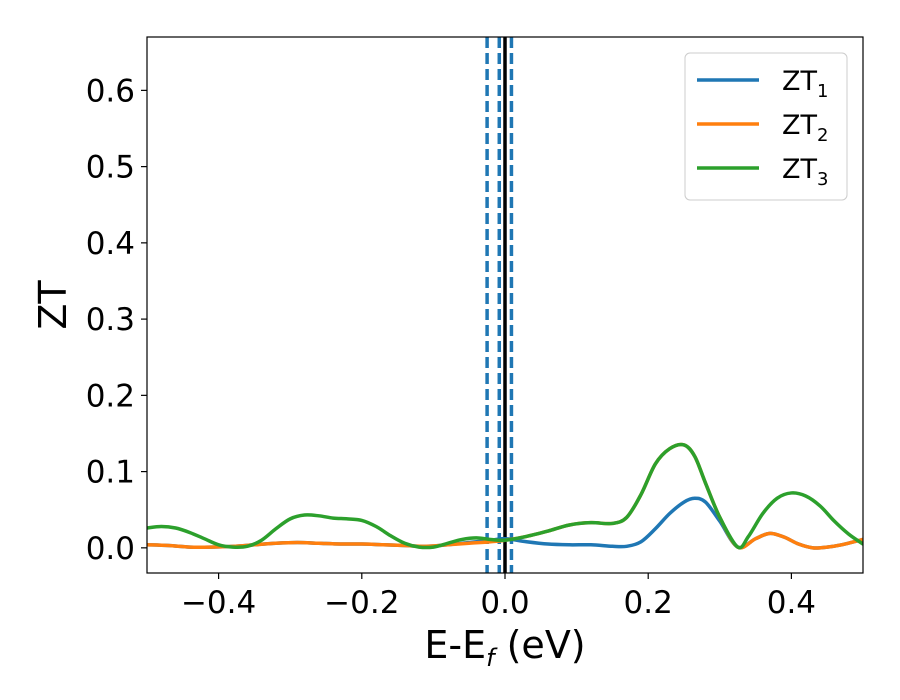 This screenshot has height=700, width=900. I want to click on x-axis-ticks: −0.4 −0.2 0.0 0.2 0.4, so click(498, 597).